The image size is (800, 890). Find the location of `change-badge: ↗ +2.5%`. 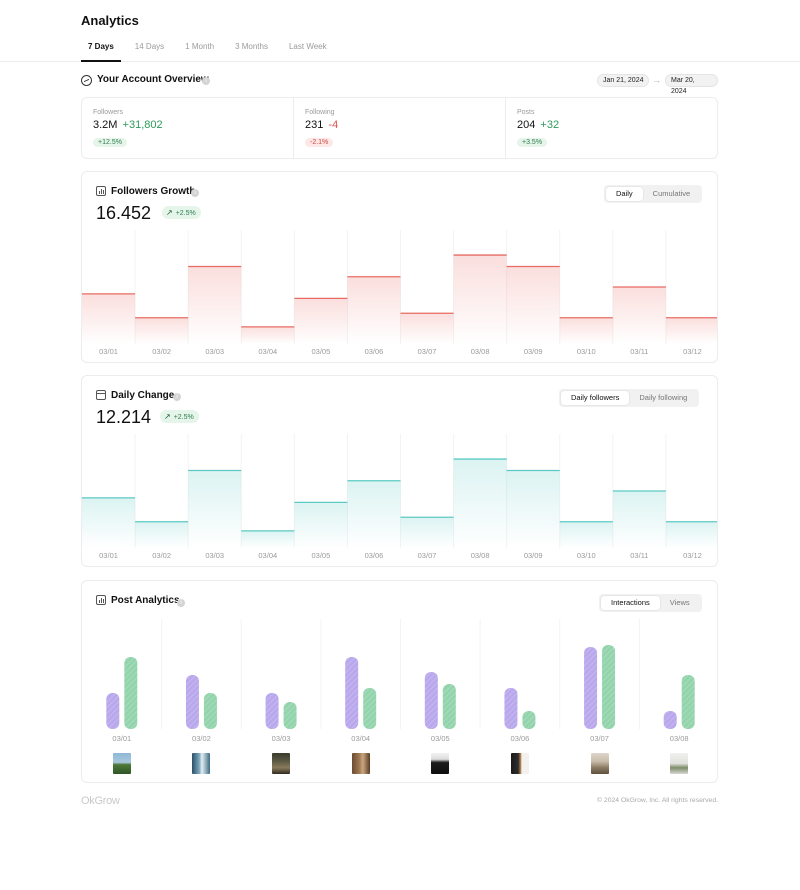

change-badge: ↗ +2.5% is located at coordinates (179, 416).